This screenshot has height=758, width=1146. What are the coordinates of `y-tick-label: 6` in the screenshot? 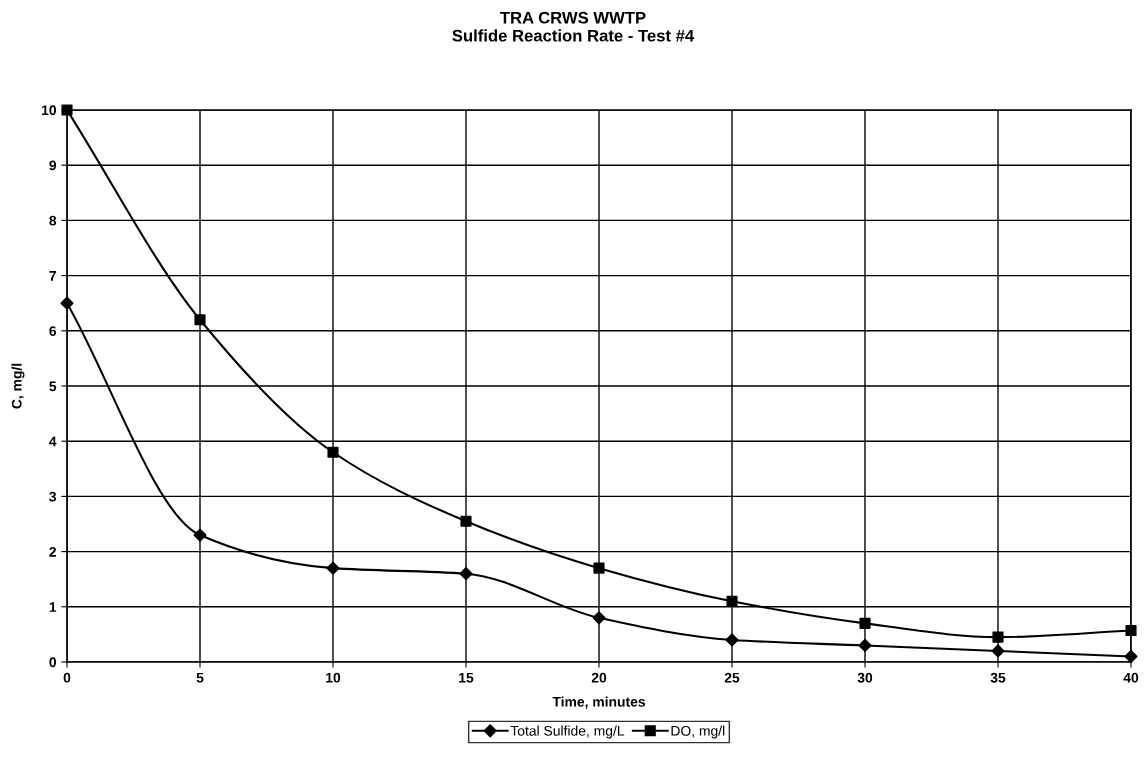 It's located at (53, 331).